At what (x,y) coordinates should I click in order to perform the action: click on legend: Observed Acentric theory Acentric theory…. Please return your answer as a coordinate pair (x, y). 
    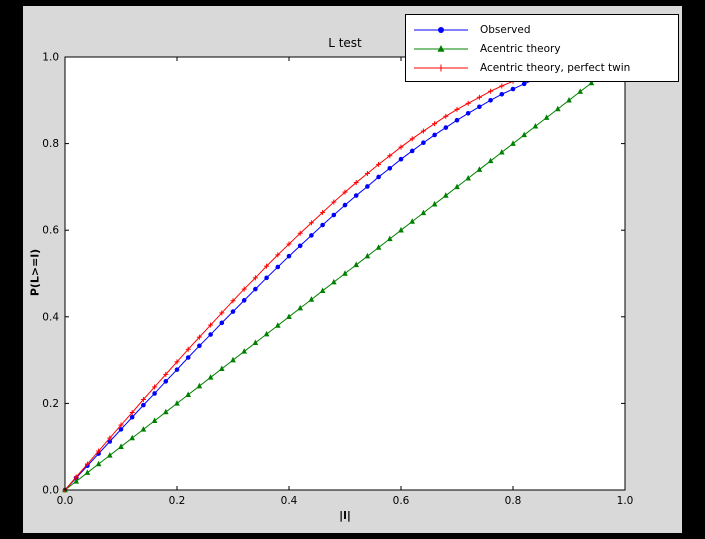
    Looking at the image, I should click on (542, 48).